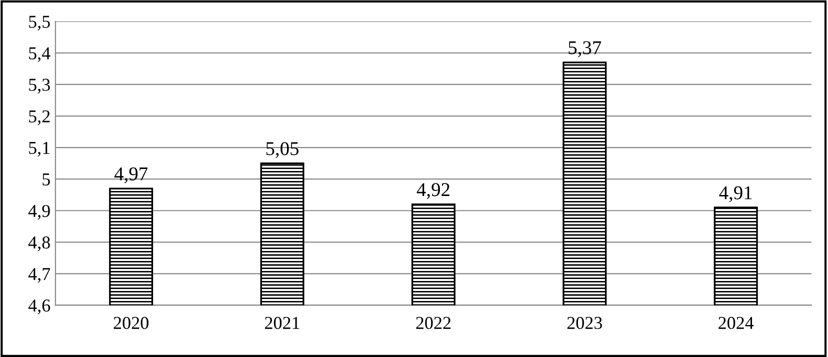 Image resolution: width=828 pixels, height=357 pixels. Describe the element at coordinates (584, 323) in the screenshot. I see `x-tick-label: 2023` at that location.